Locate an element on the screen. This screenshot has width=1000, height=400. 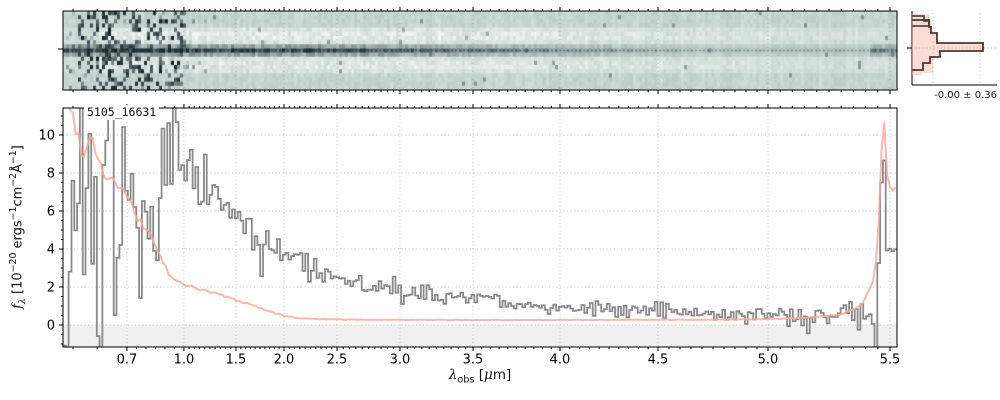
below-zero-shading is located at coordinates (480, 336).